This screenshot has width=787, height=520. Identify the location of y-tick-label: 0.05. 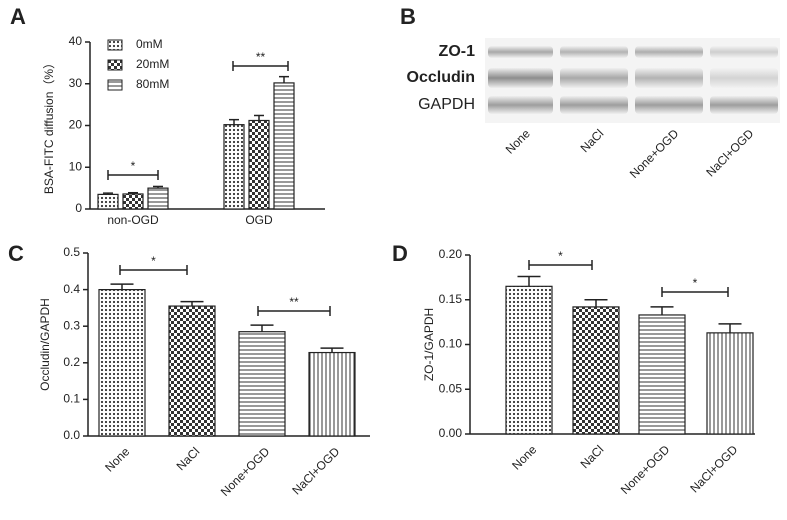
(451, 388).